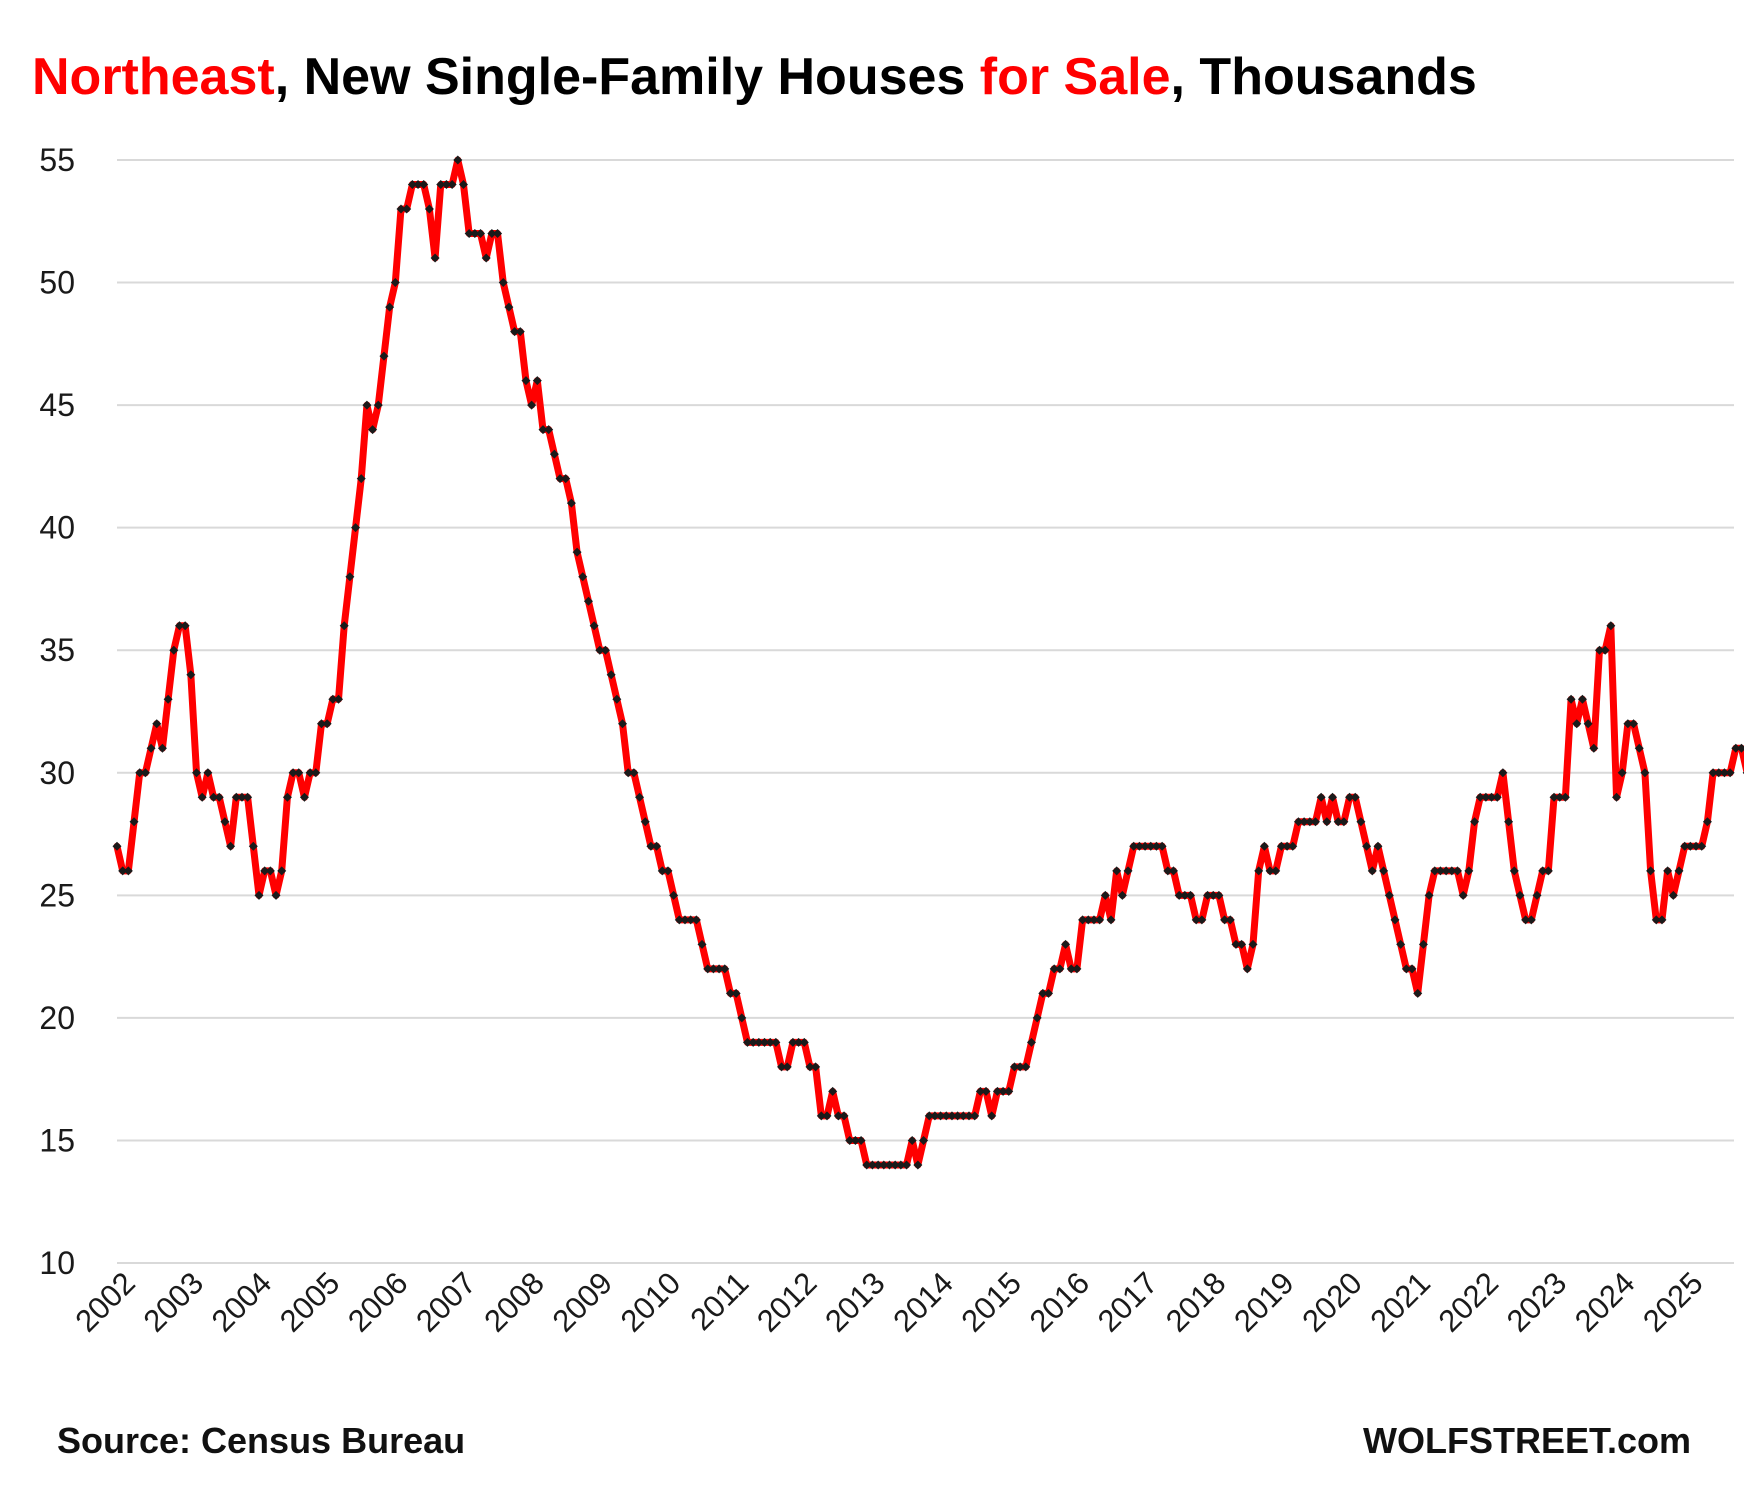  I want to click on y-tick-label: 10, so click(57, 1263).